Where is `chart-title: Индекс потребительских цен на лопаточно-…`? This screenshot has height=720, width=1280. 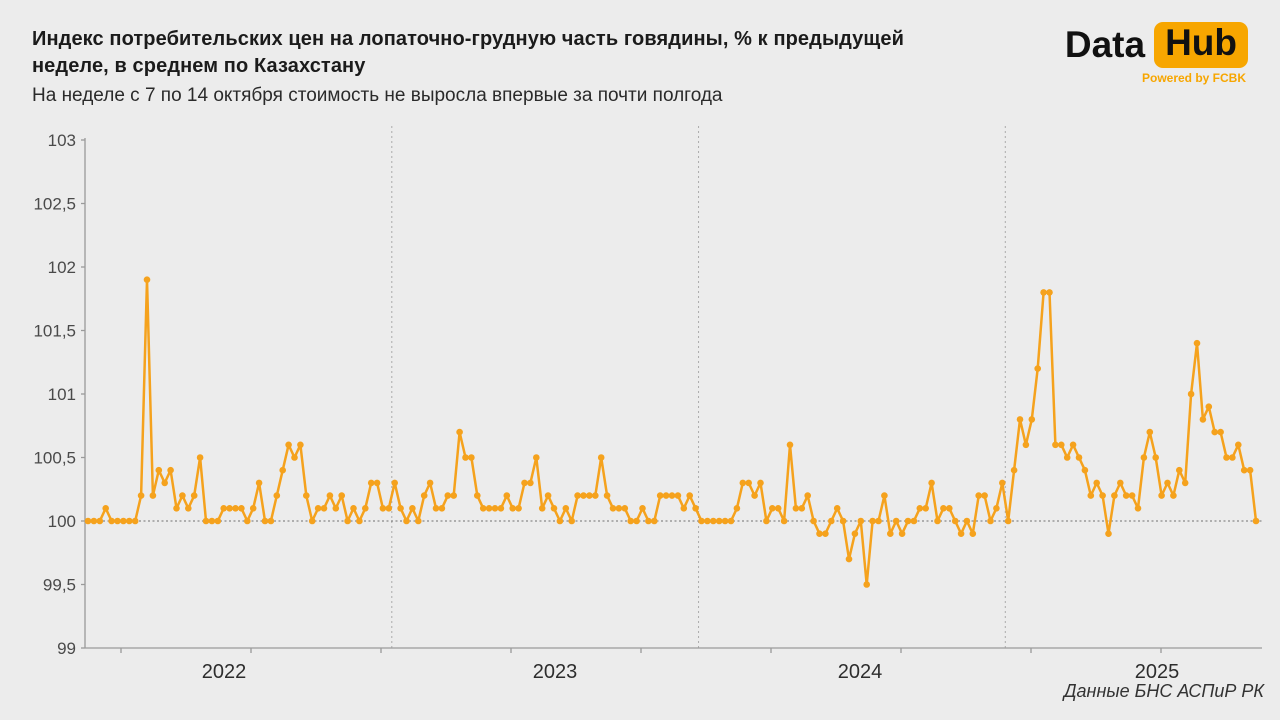
chart-title: Индекс потребительских цен на лопаточно-… is located at coordinates (532, 53).